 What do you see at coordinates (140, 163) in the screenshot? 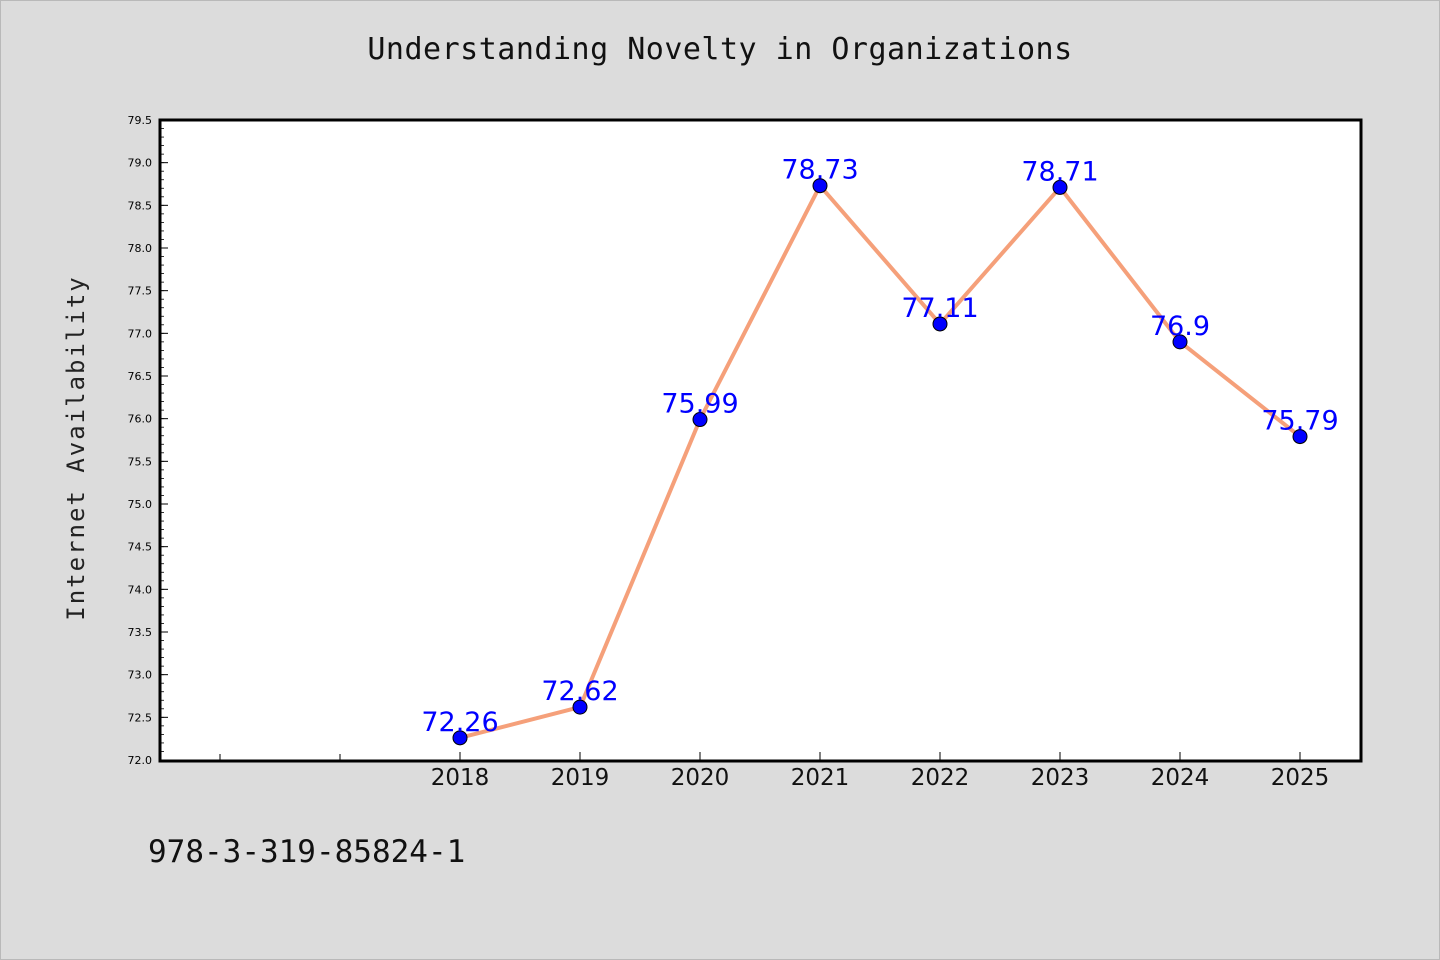
I see `y-tick-label: 79.0` at bounding box center [140, 163].